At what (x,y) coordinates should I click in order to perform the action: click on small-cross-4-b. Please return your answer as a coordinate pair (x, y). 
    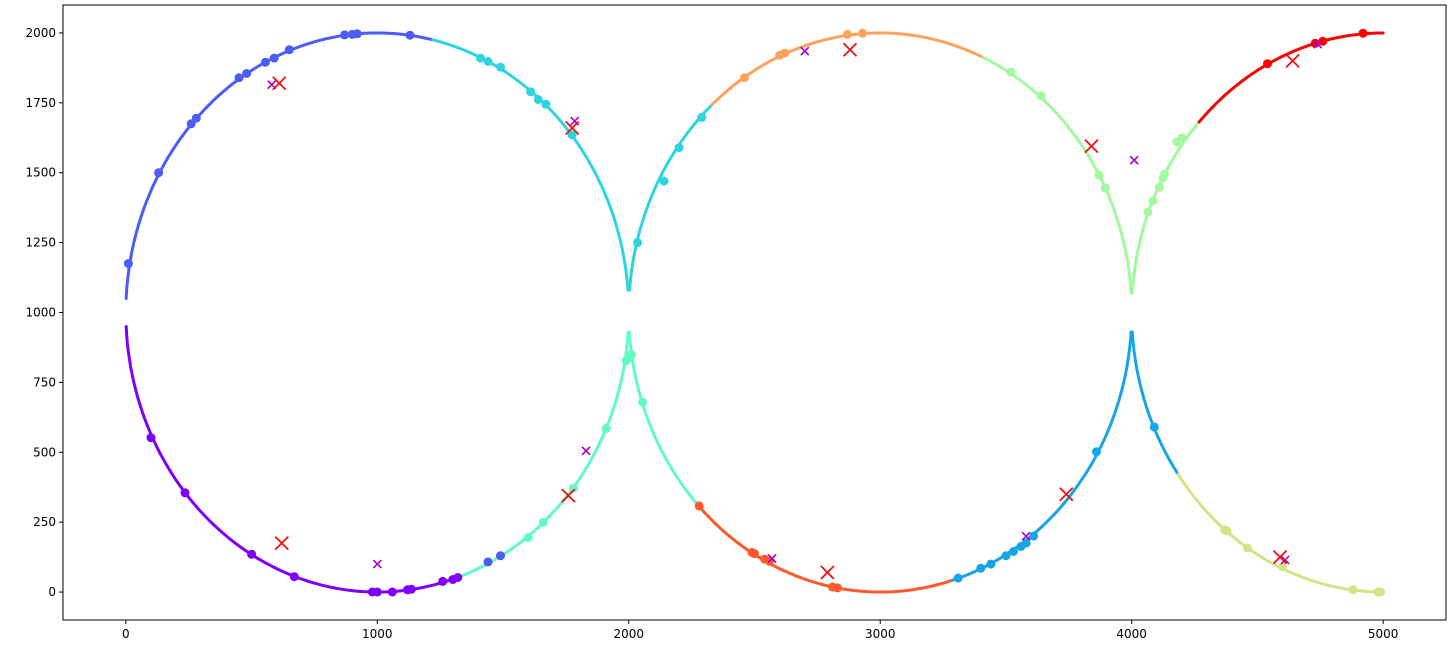
    Looking at the image, I should click on (805, 51).